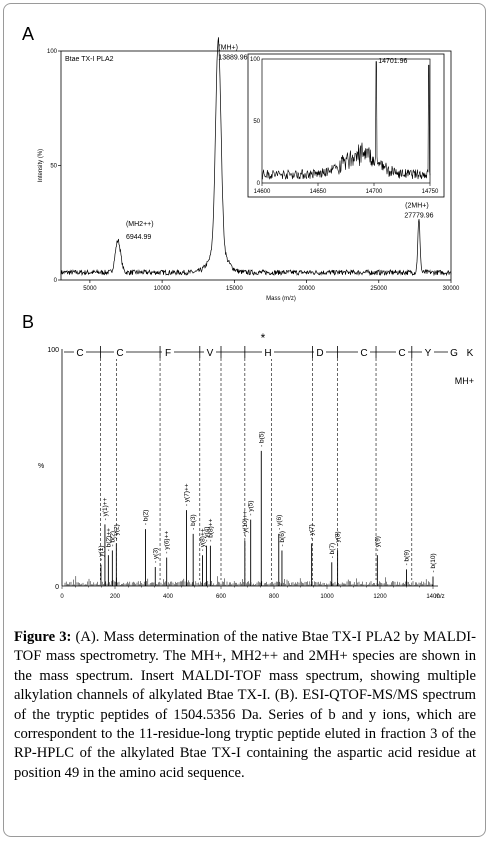 The image size is (491, 843). What do you see at coordinates (418, 215) in the screenshot?
I see `peak-value-label: 27779.96` at bounding box center [418, 215].